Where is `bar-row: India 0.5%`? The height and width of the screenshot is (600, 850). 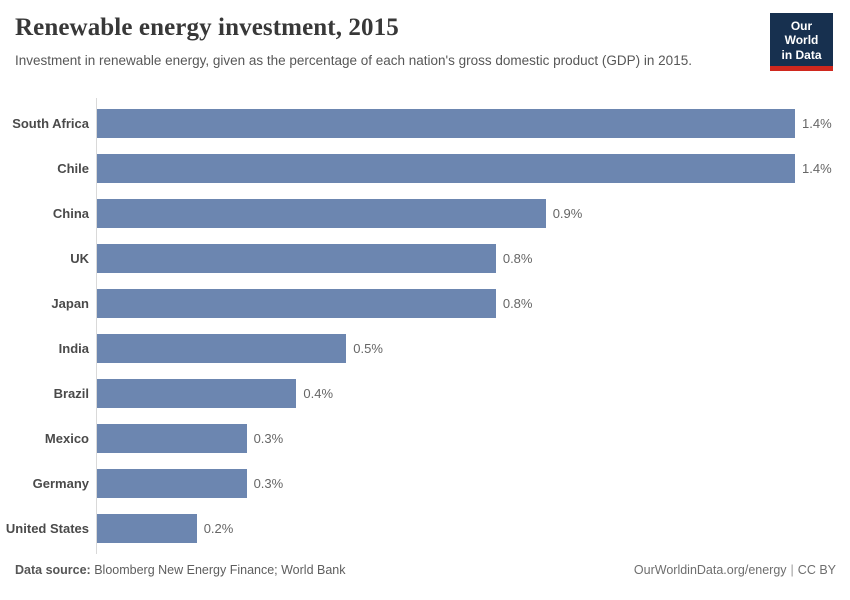
bar-row: India 0.5% is located at coordinates (425, 348).